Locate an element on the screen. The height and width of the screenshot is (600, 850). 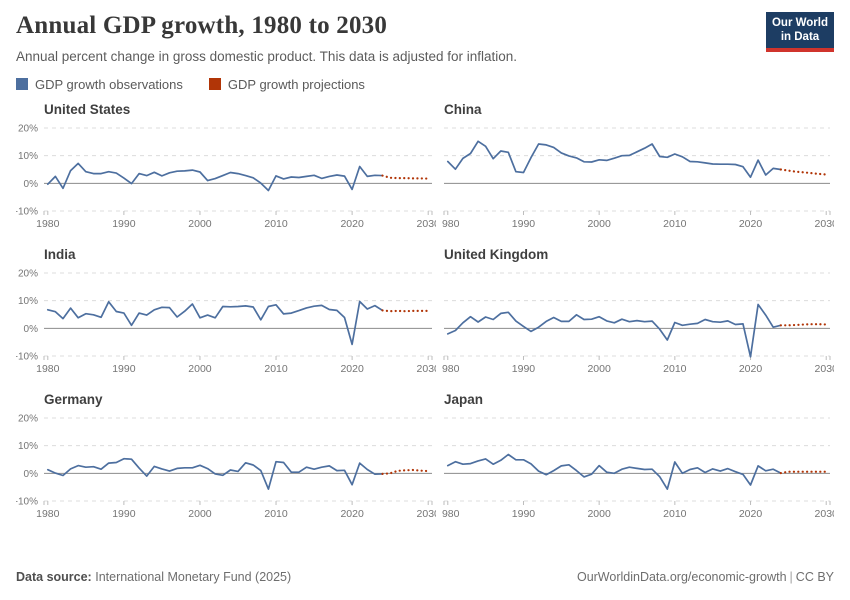
panel-title: China is located at coordinates (463, 109).